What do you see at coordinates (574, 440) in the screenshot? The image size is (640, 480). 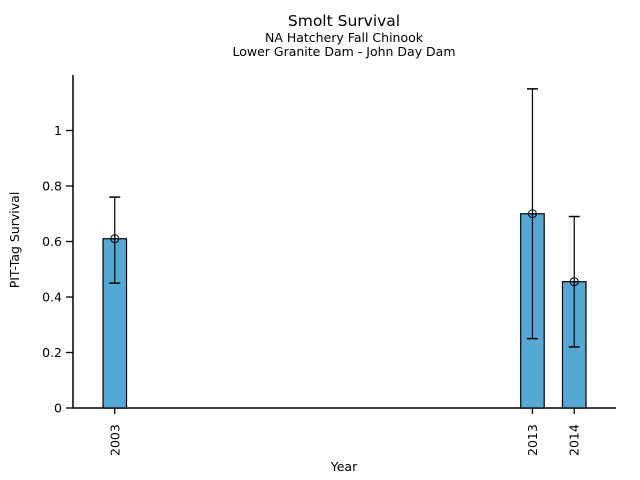 I see `x-tick-label: 2014` at bounding box center [574, 440].